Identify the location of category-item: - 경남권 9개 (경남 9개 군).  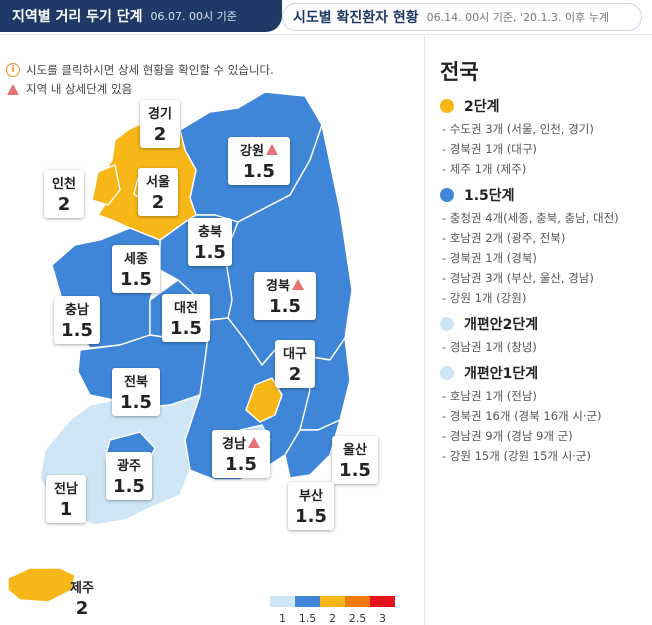
(507, 436).